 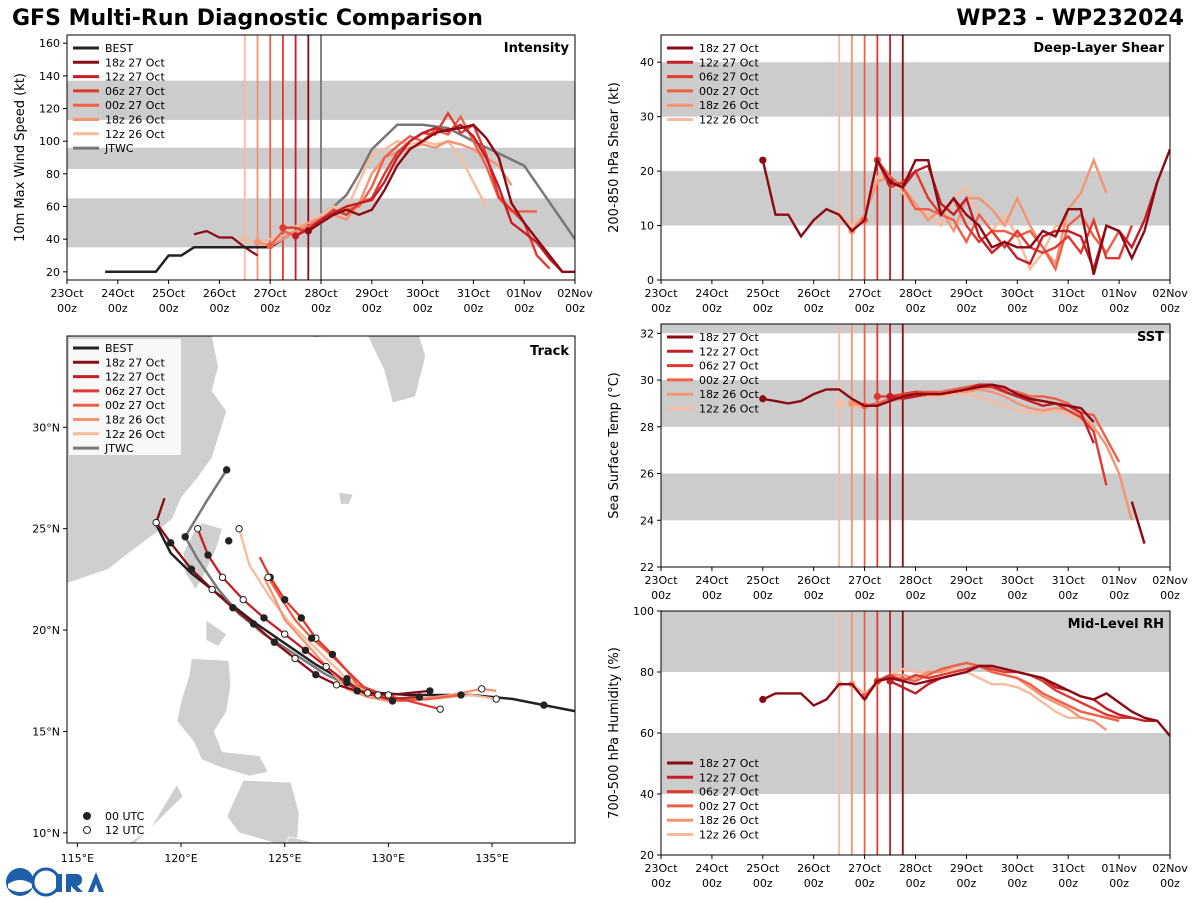 I want to click on storm-id: WP23 - WP232024, so click(x=1070, y=18).